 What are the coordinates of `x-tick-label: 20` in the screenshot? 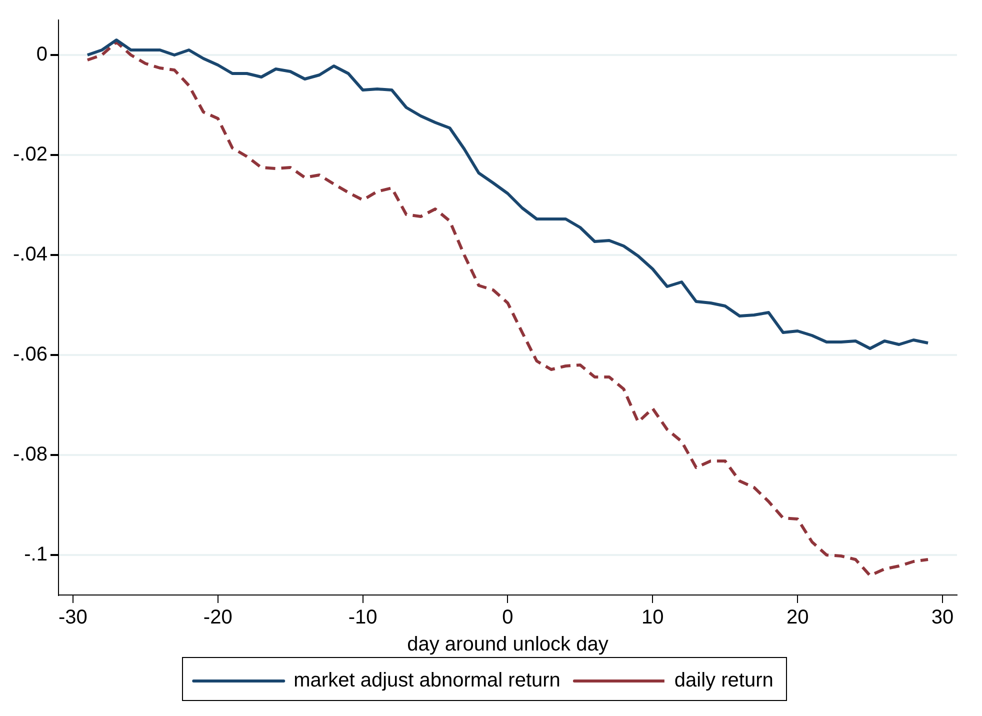 It's located at (797, 617).